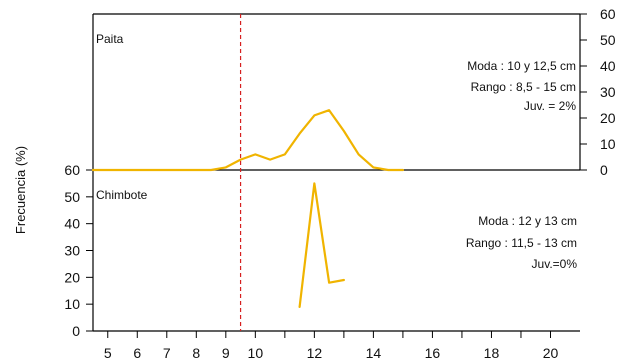 The width and height of the screenshot is (618, 364). Describe the element at coordinates (76, 331) in the screenshot. I see `bottom-ytick-label: 0` at that location.